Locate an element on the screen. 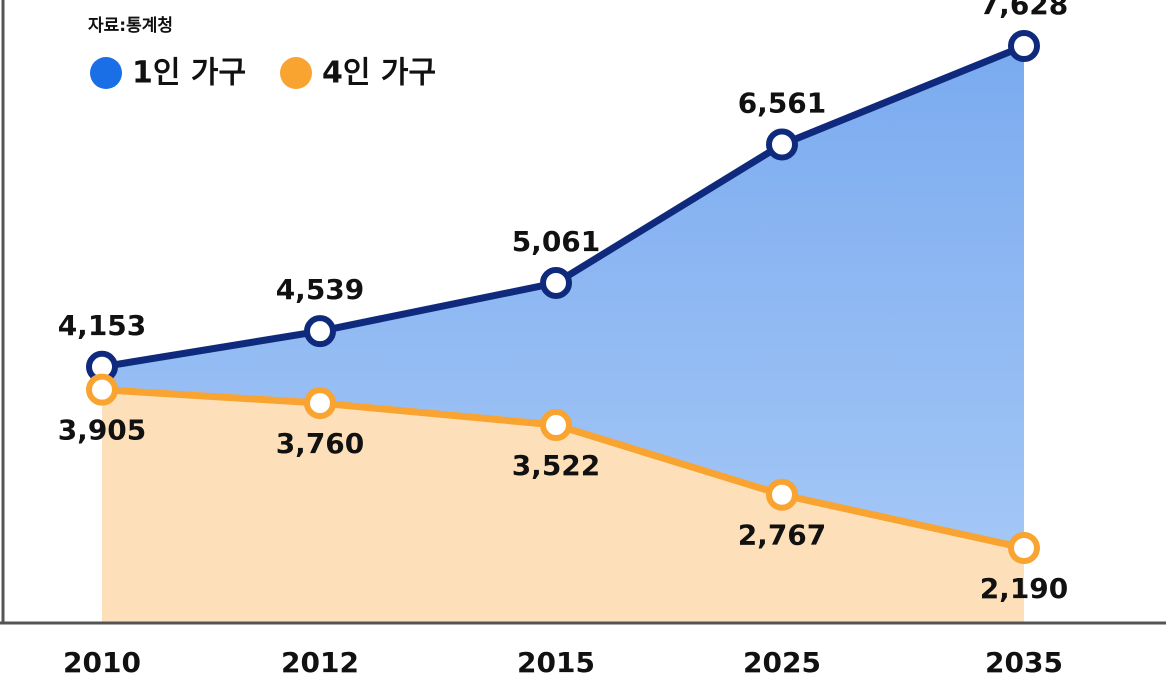  data-label: 3,522 is located at coordinates (556, 465).